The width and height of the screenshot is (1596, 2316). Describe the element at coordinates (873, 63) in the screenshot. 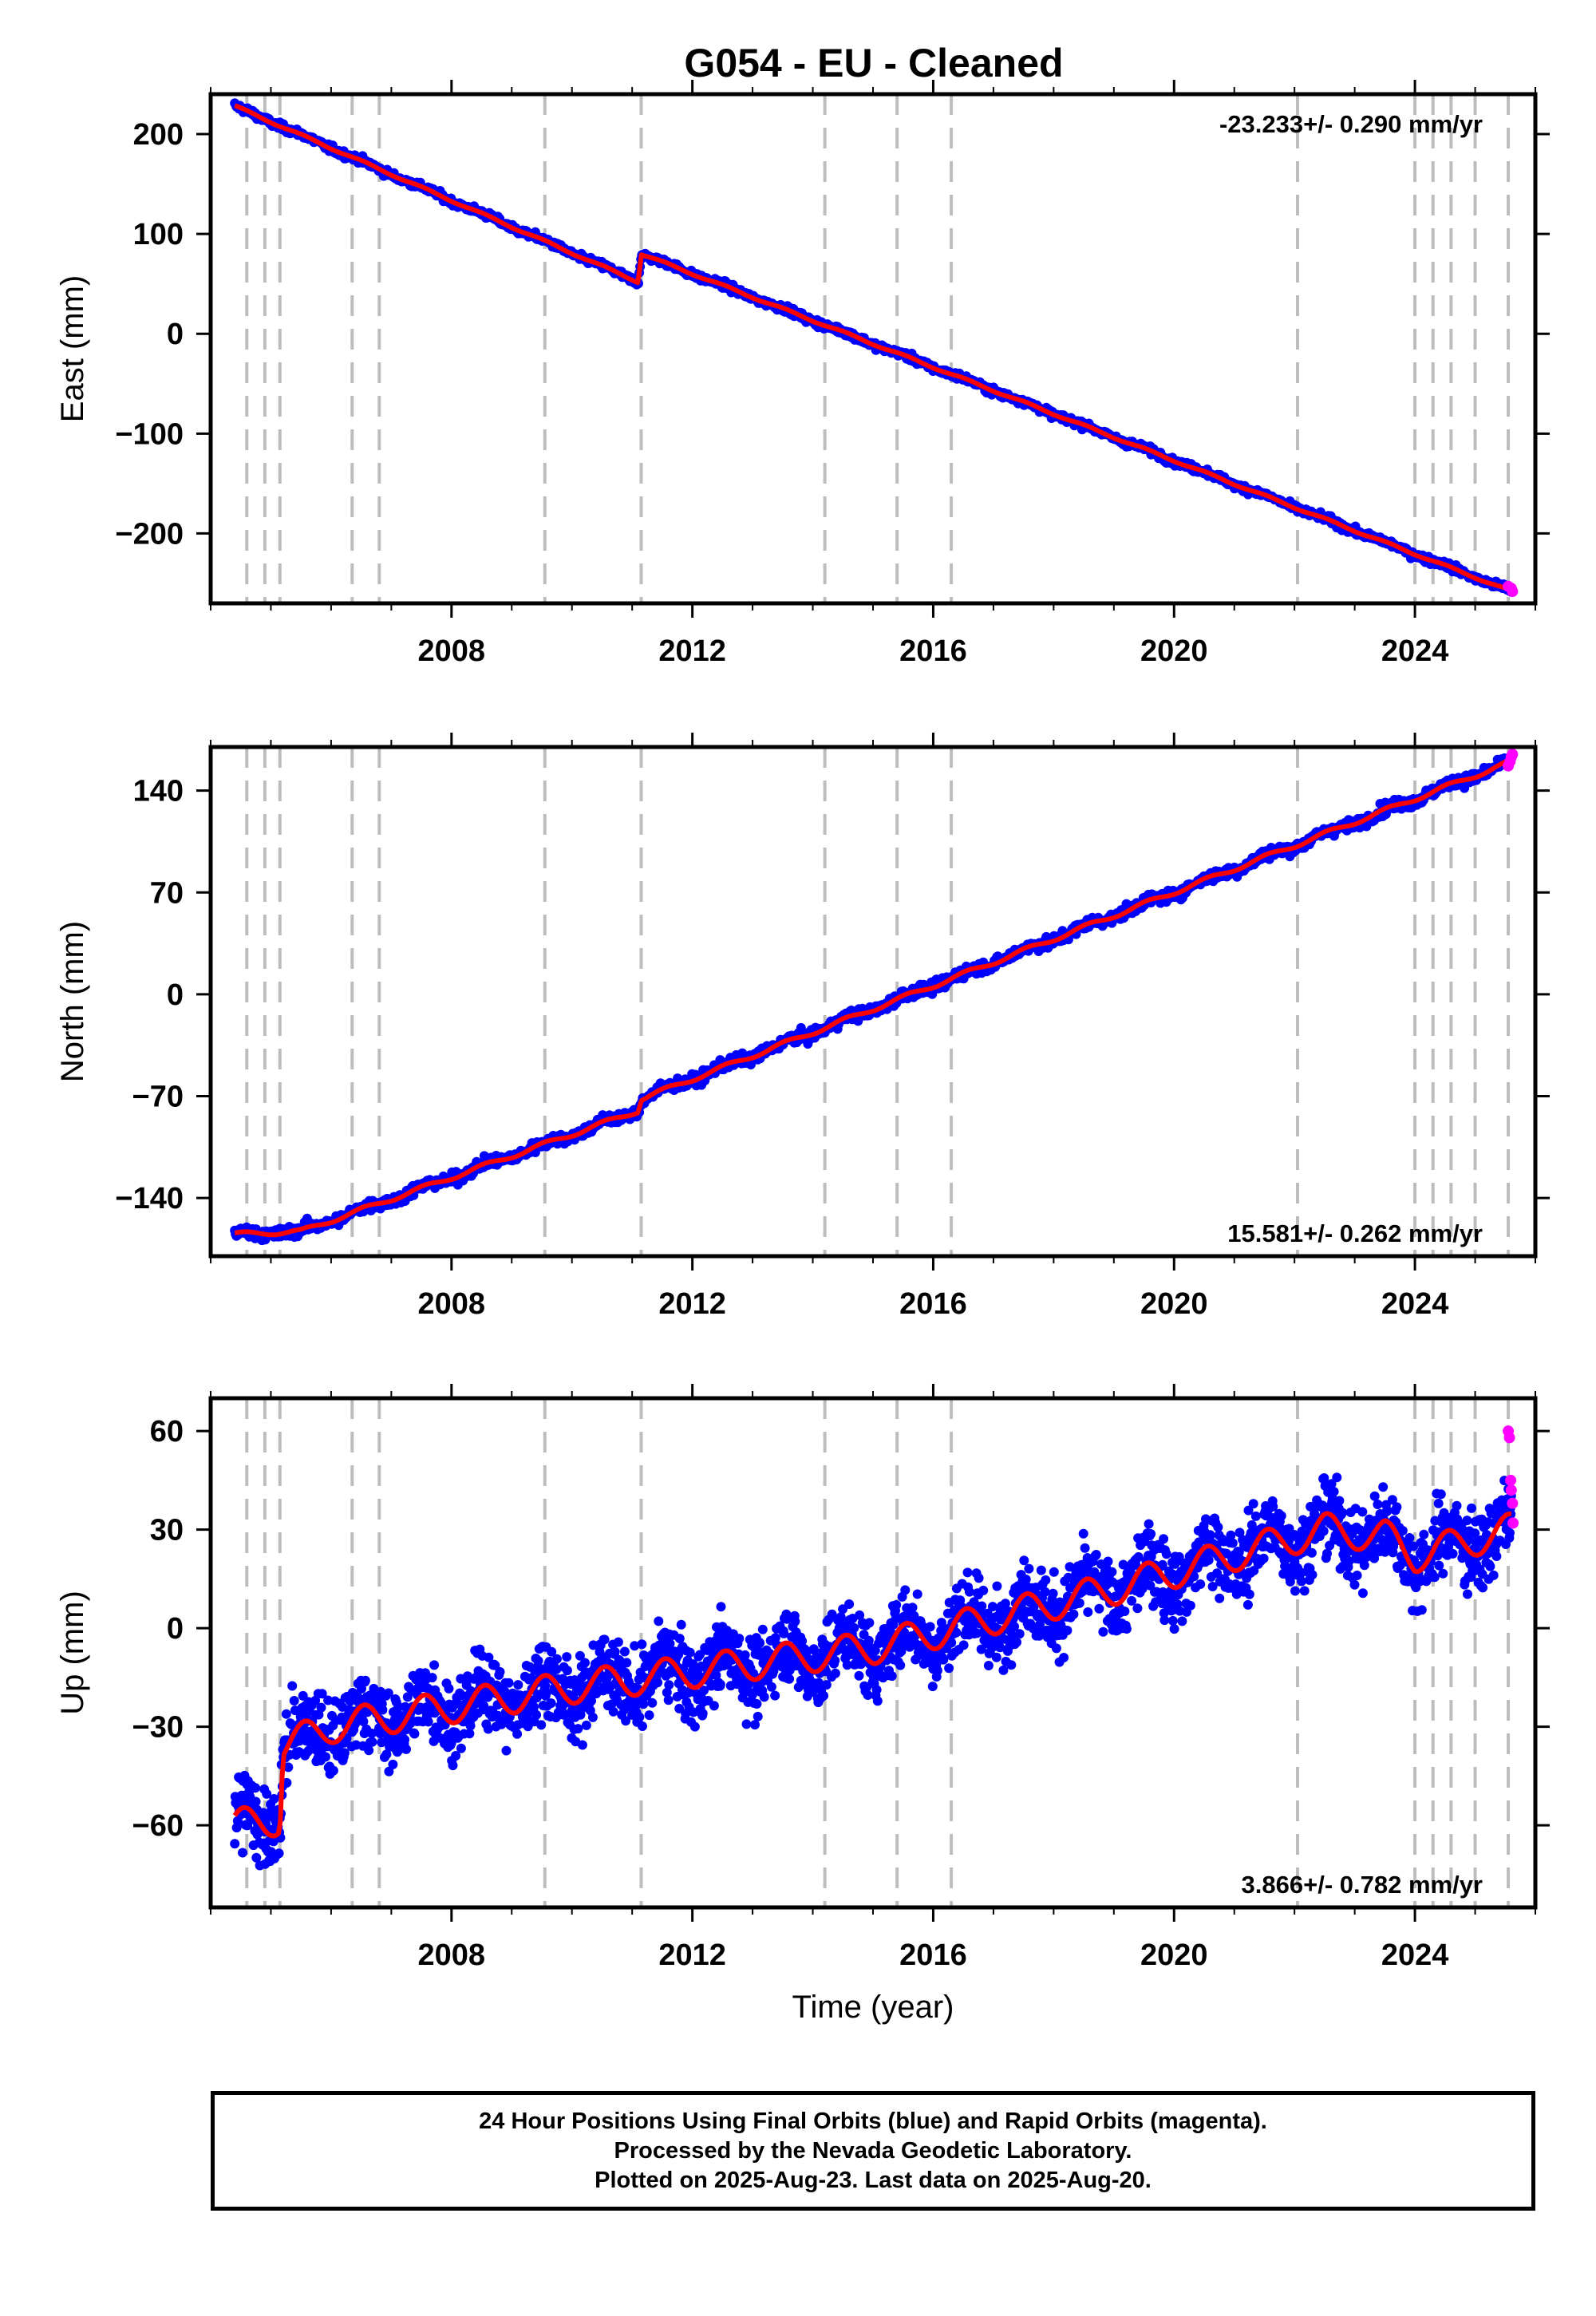

I see `chart-title: G054 - EU - Cleaned` at that location.